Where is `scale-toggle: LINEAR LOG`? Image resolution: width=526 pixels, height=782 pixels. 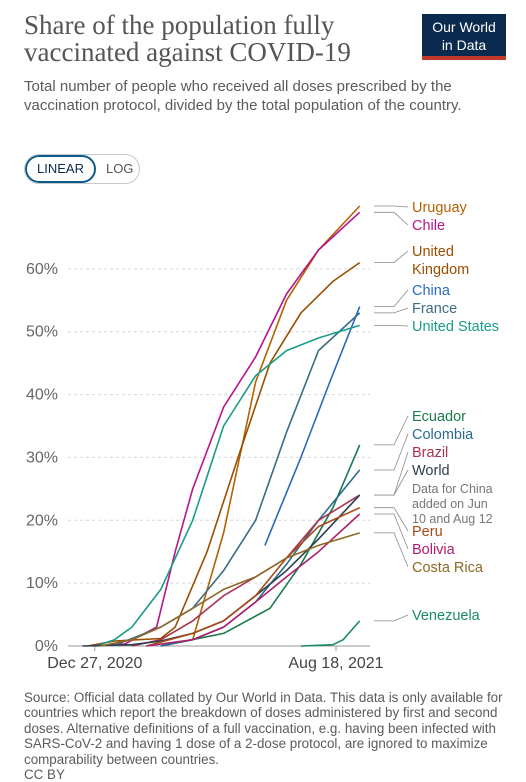 scale-toggle: LINEAR LOG is located at coordinates (82, 169).